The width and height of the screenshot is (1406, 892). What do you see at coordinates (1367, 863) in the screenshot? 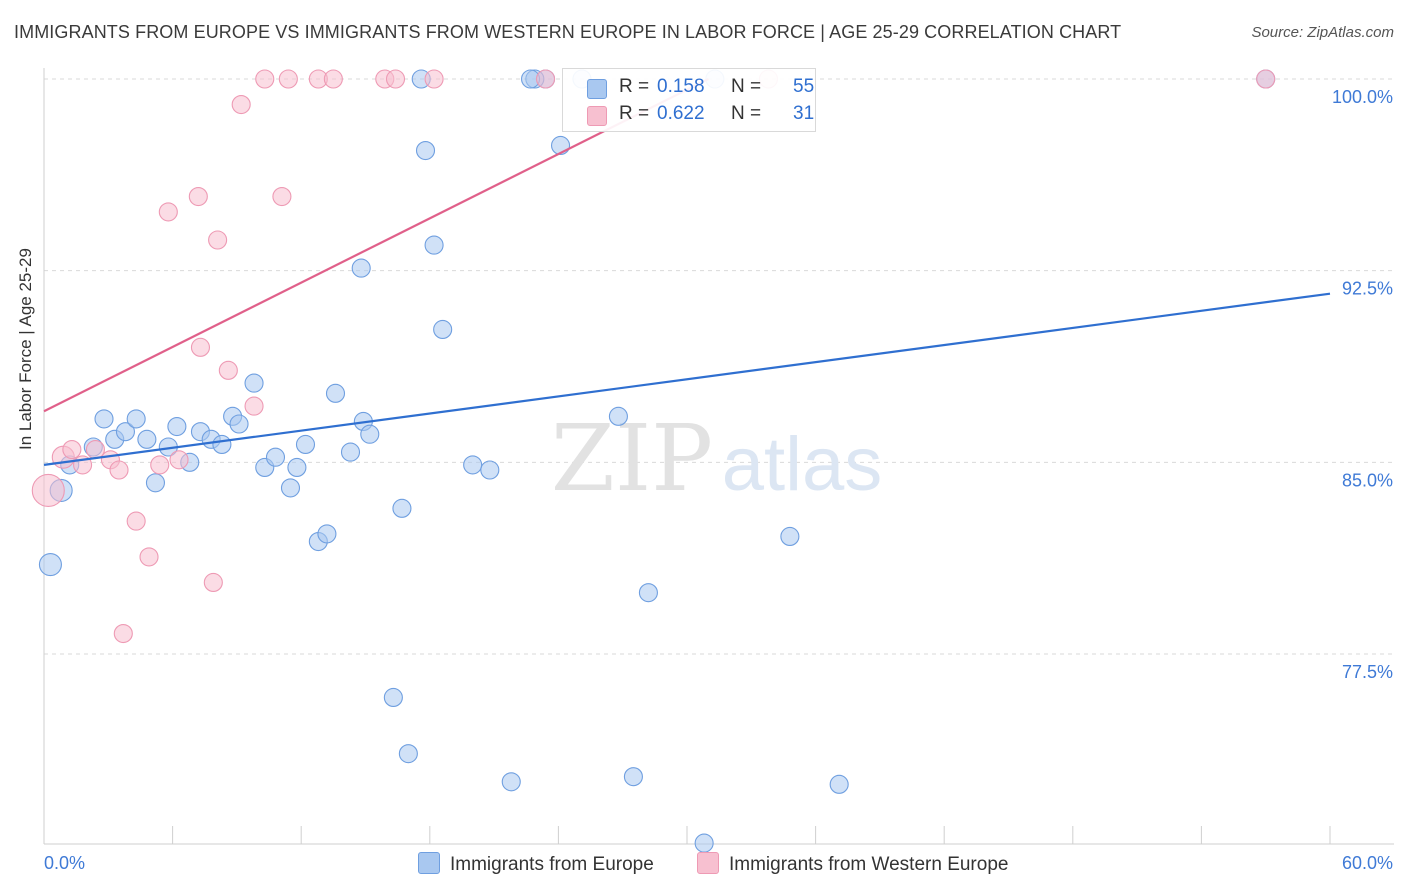
I see `x-tick-label: 60.0%` at bounding box center [1367, 863].